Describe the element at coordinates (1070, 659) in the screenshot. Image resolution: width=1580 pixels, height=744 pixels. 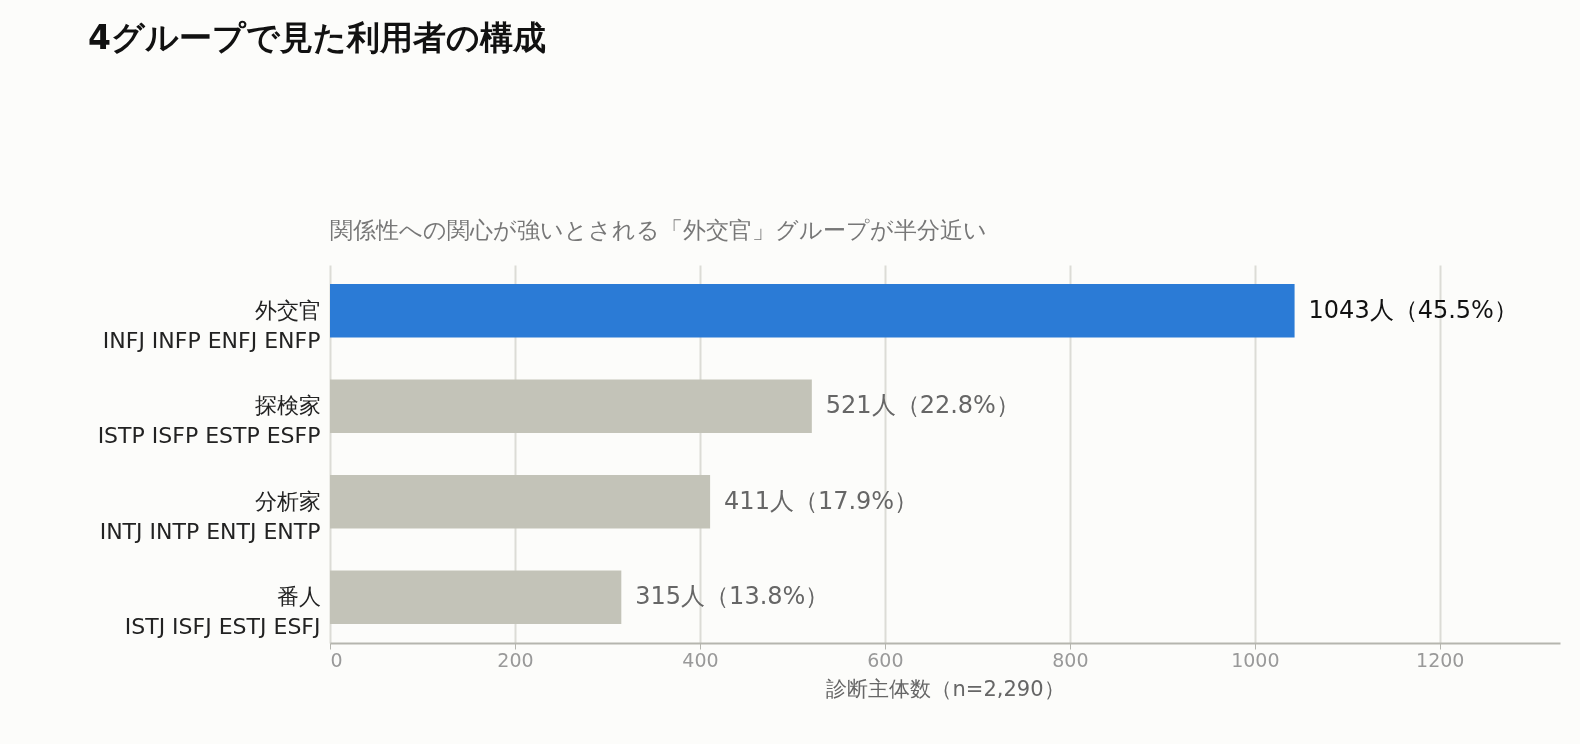
I see `x-tick-label: 800` at that location.